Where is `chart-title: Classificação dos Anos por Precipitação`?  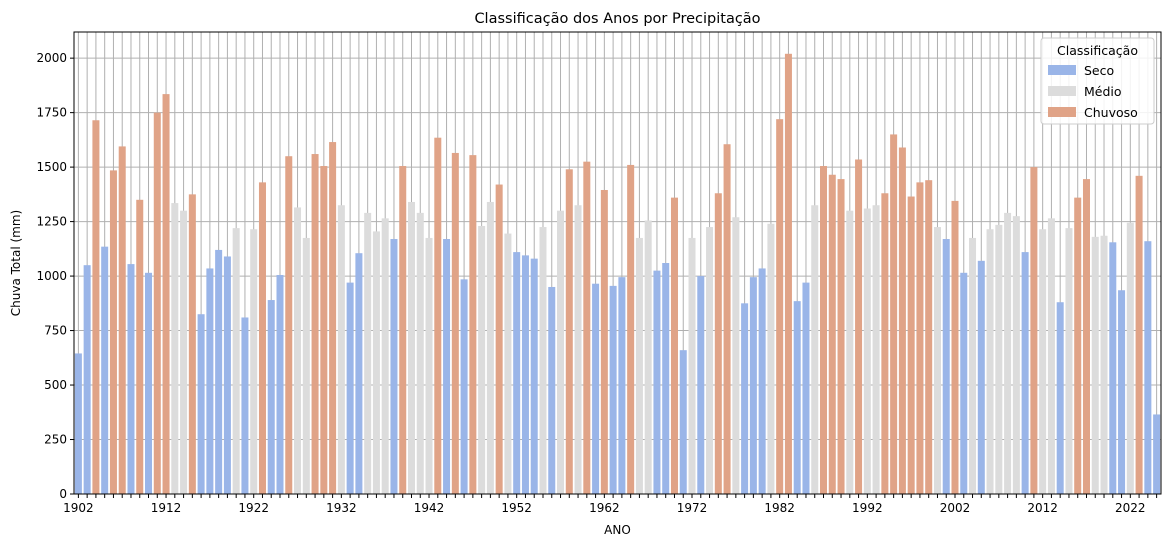
chart-title: Classificação dos Anos por Precipitação is located at coordinates (617, 19).